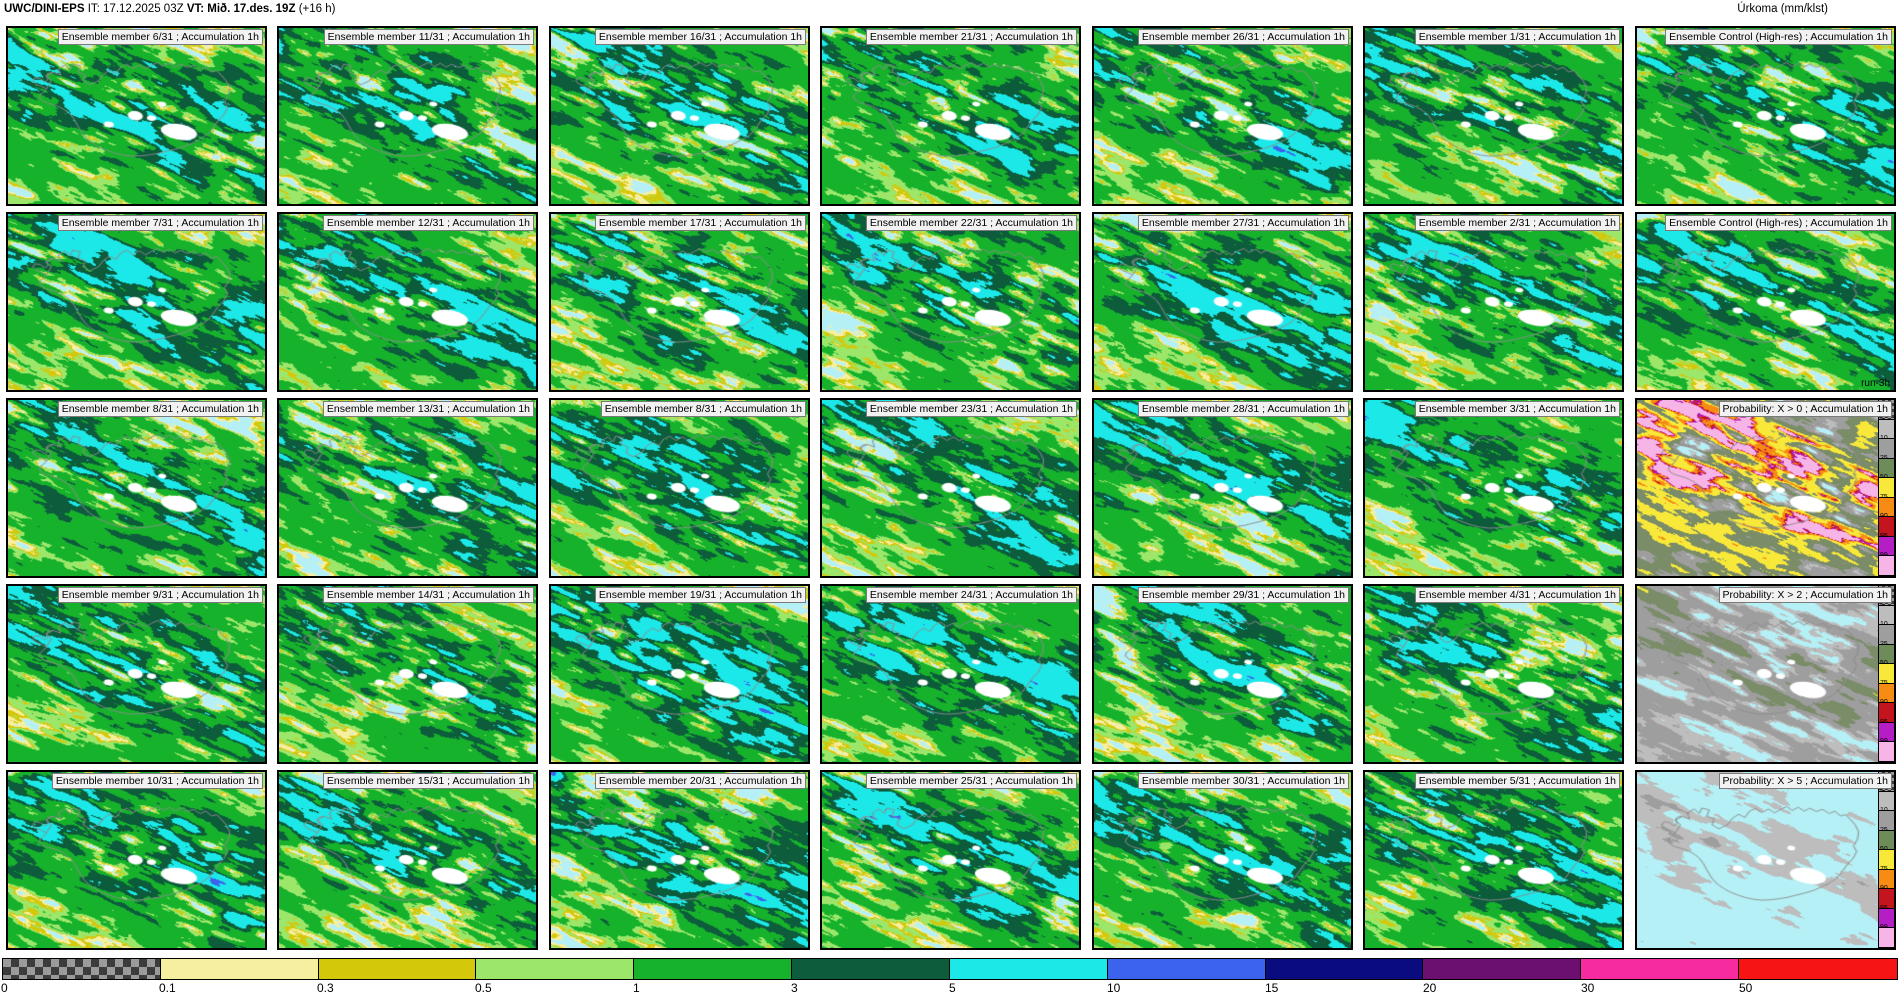 The image size is (1900, 1000). I want to click on it-value: 17.12.2025 03Z, so click(143, 9).